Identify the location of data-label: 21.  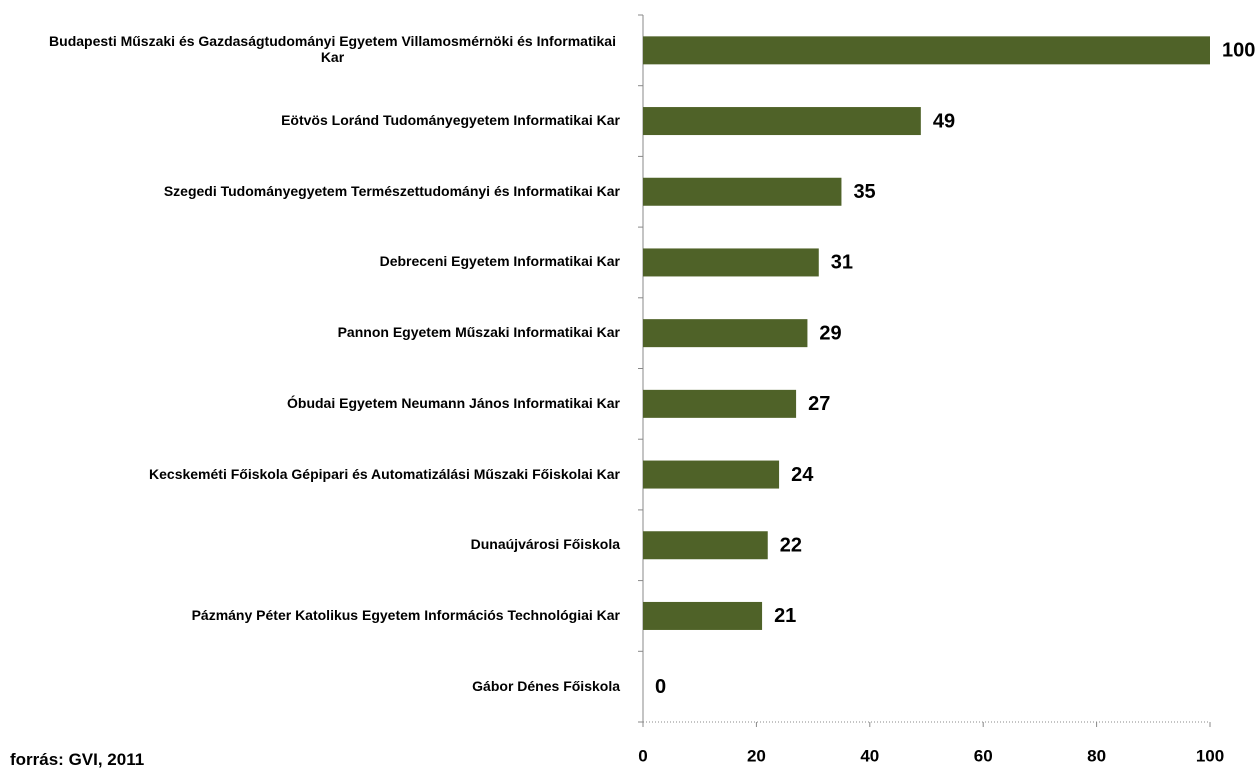
(785, 616).